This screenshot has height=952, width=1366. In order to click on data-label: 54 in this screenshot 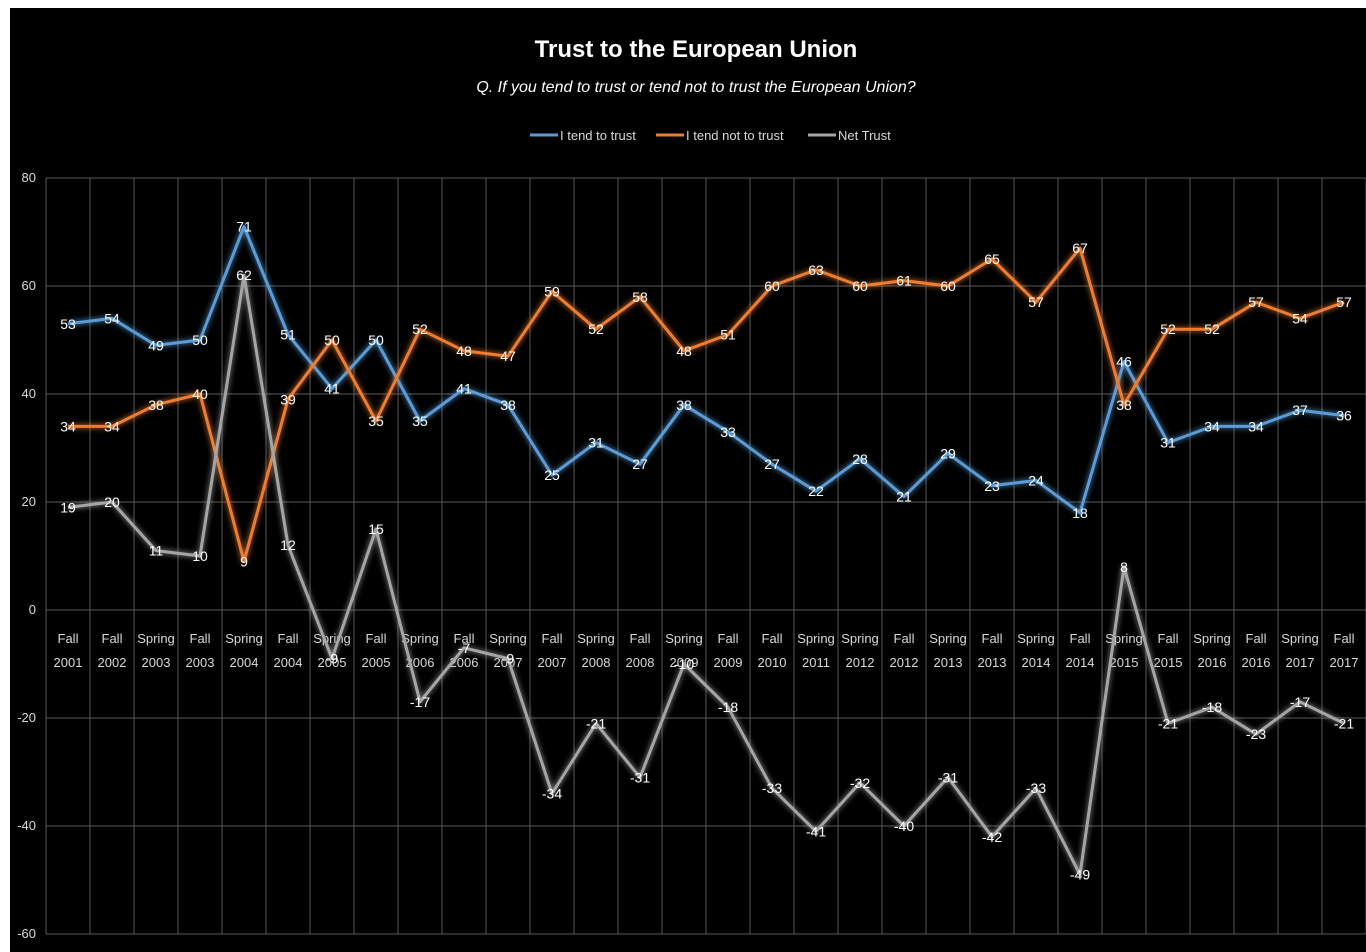, I will do `click(1300, 318)`.